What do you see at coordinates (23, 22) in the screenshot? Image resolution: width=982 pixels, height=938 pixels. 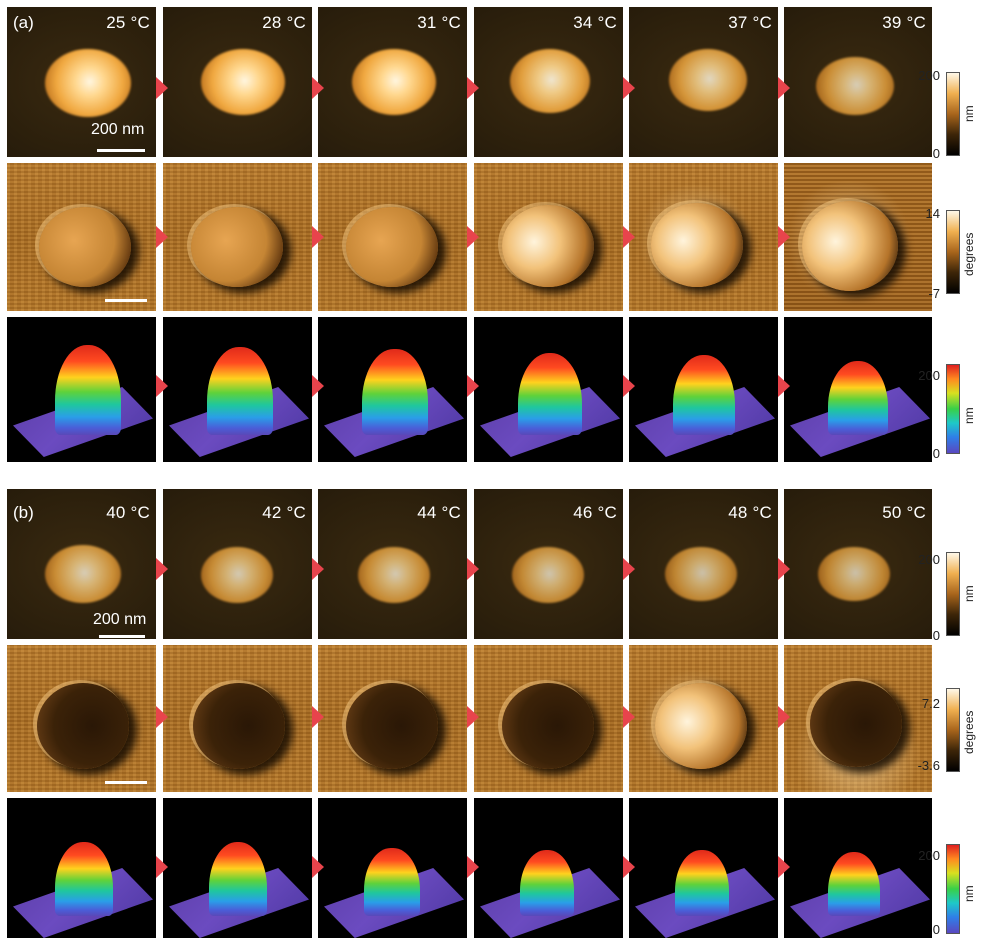 I see `panel-label-a: (a)` at bounding box center [23, 22].